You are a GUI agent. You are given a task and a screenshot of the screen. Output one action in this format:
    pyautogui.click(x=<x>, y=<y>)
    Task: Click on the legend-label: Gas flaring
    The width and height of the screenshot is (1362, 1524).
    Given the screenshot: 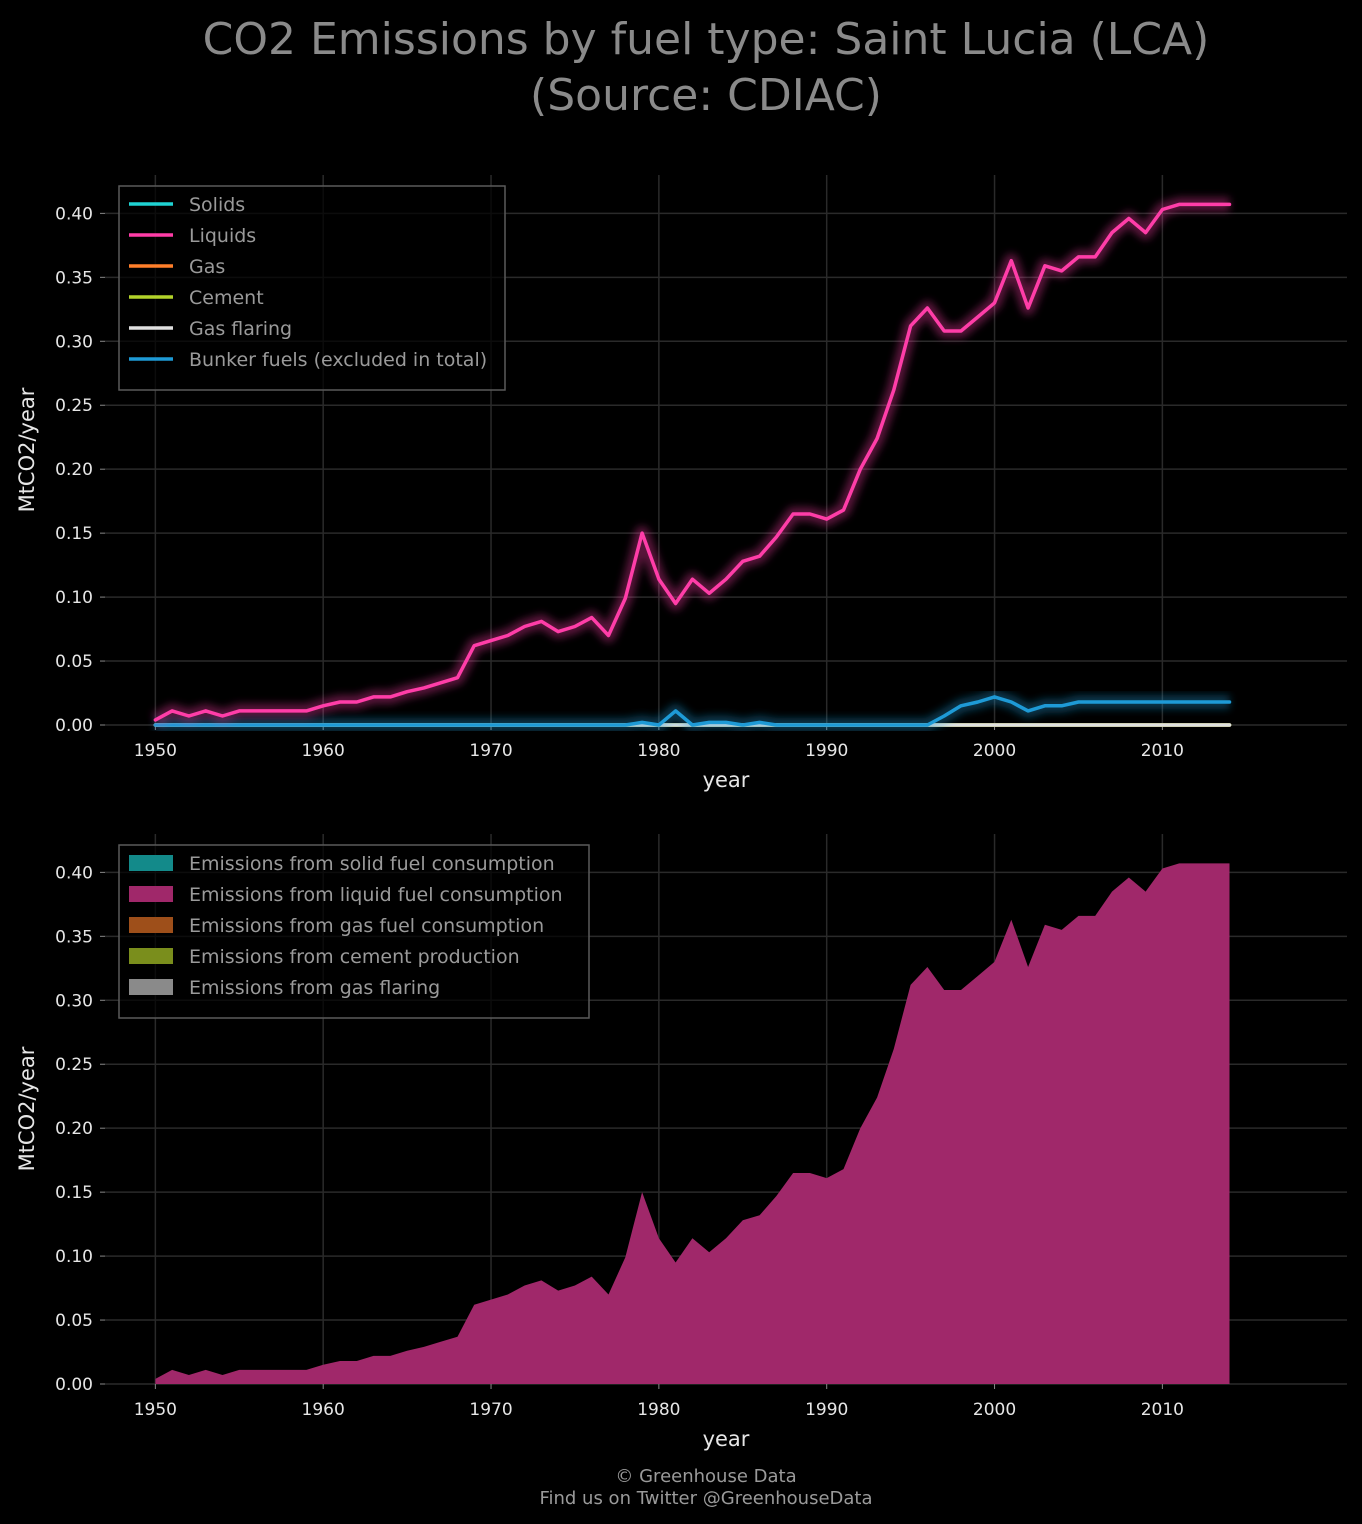 What is the action you would take?
    pyautogui.click(x=240, y=329)
    